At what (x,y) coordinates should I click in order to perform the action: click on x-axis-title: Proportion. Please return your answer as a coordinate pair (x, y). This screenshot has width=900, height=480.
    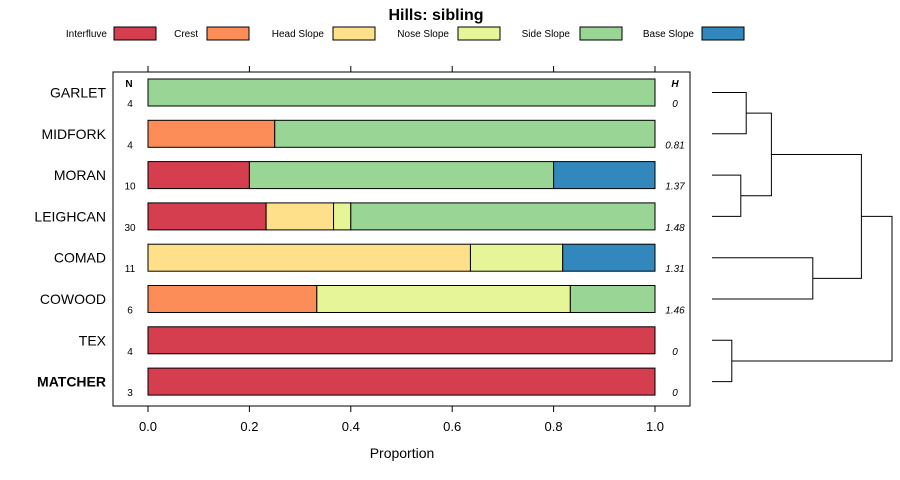
    Looking at the image, I should click on (402, 453).